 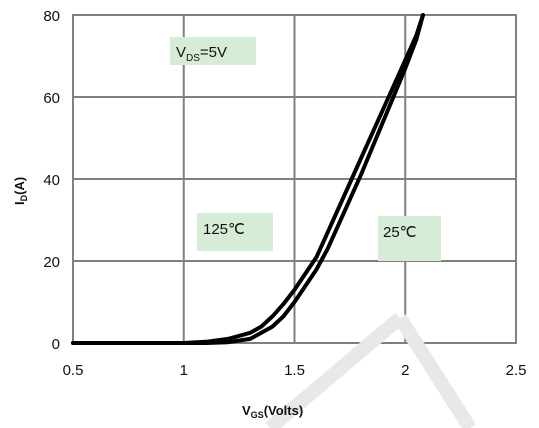 I want to click on annotation-vds: VDS=5V, so click(x=201, y=54).